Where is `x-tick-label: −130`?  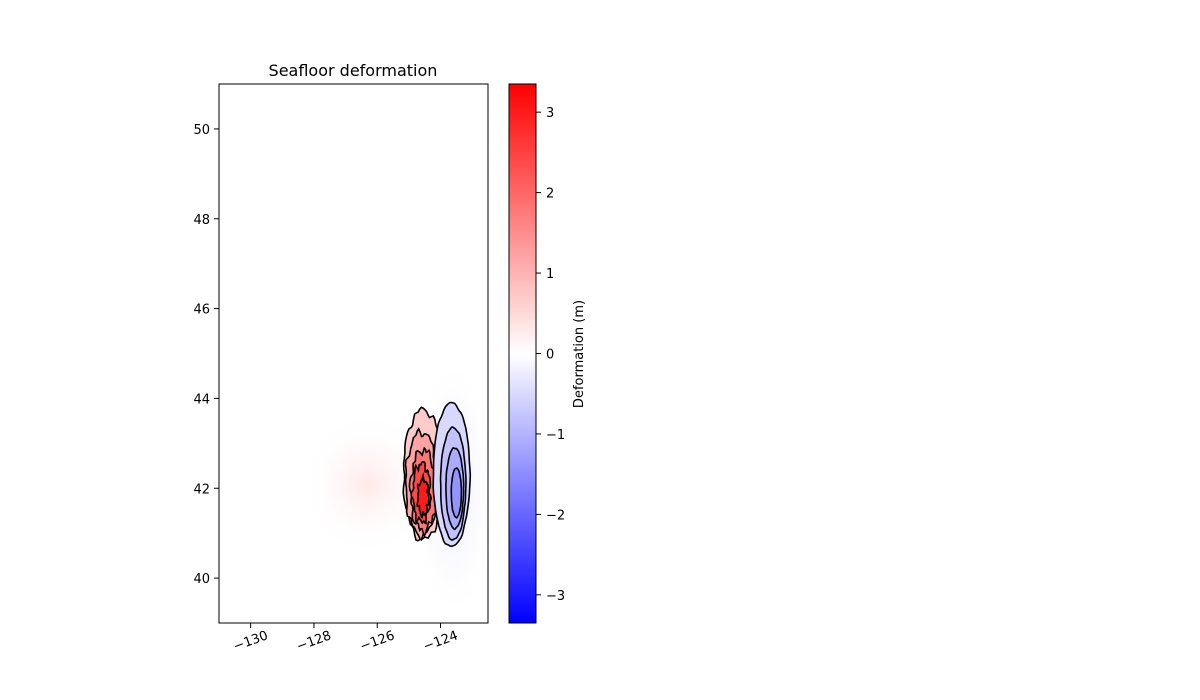
x-tick-label: −130 is located at coordinates (250, 641).